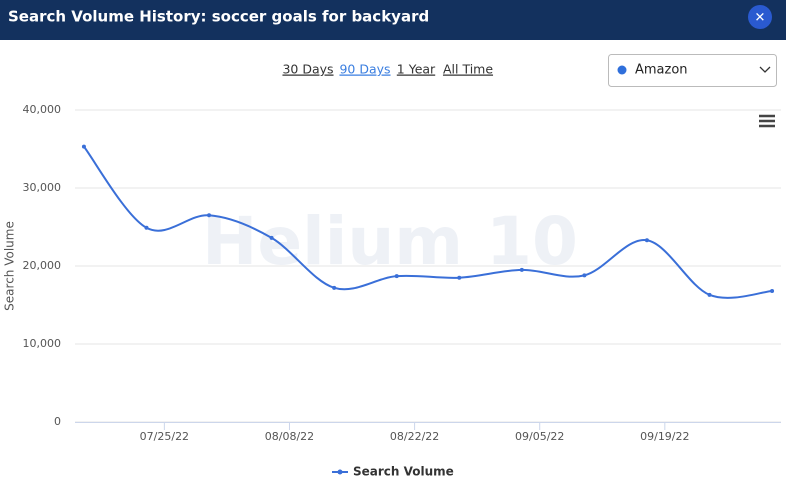 The height and width of the screenshot is (496, 786). What do you see at coordinates (10, 266) in the screenshot?
I see `y-axis-title: Search Volume` at bounding box center [10, 266].